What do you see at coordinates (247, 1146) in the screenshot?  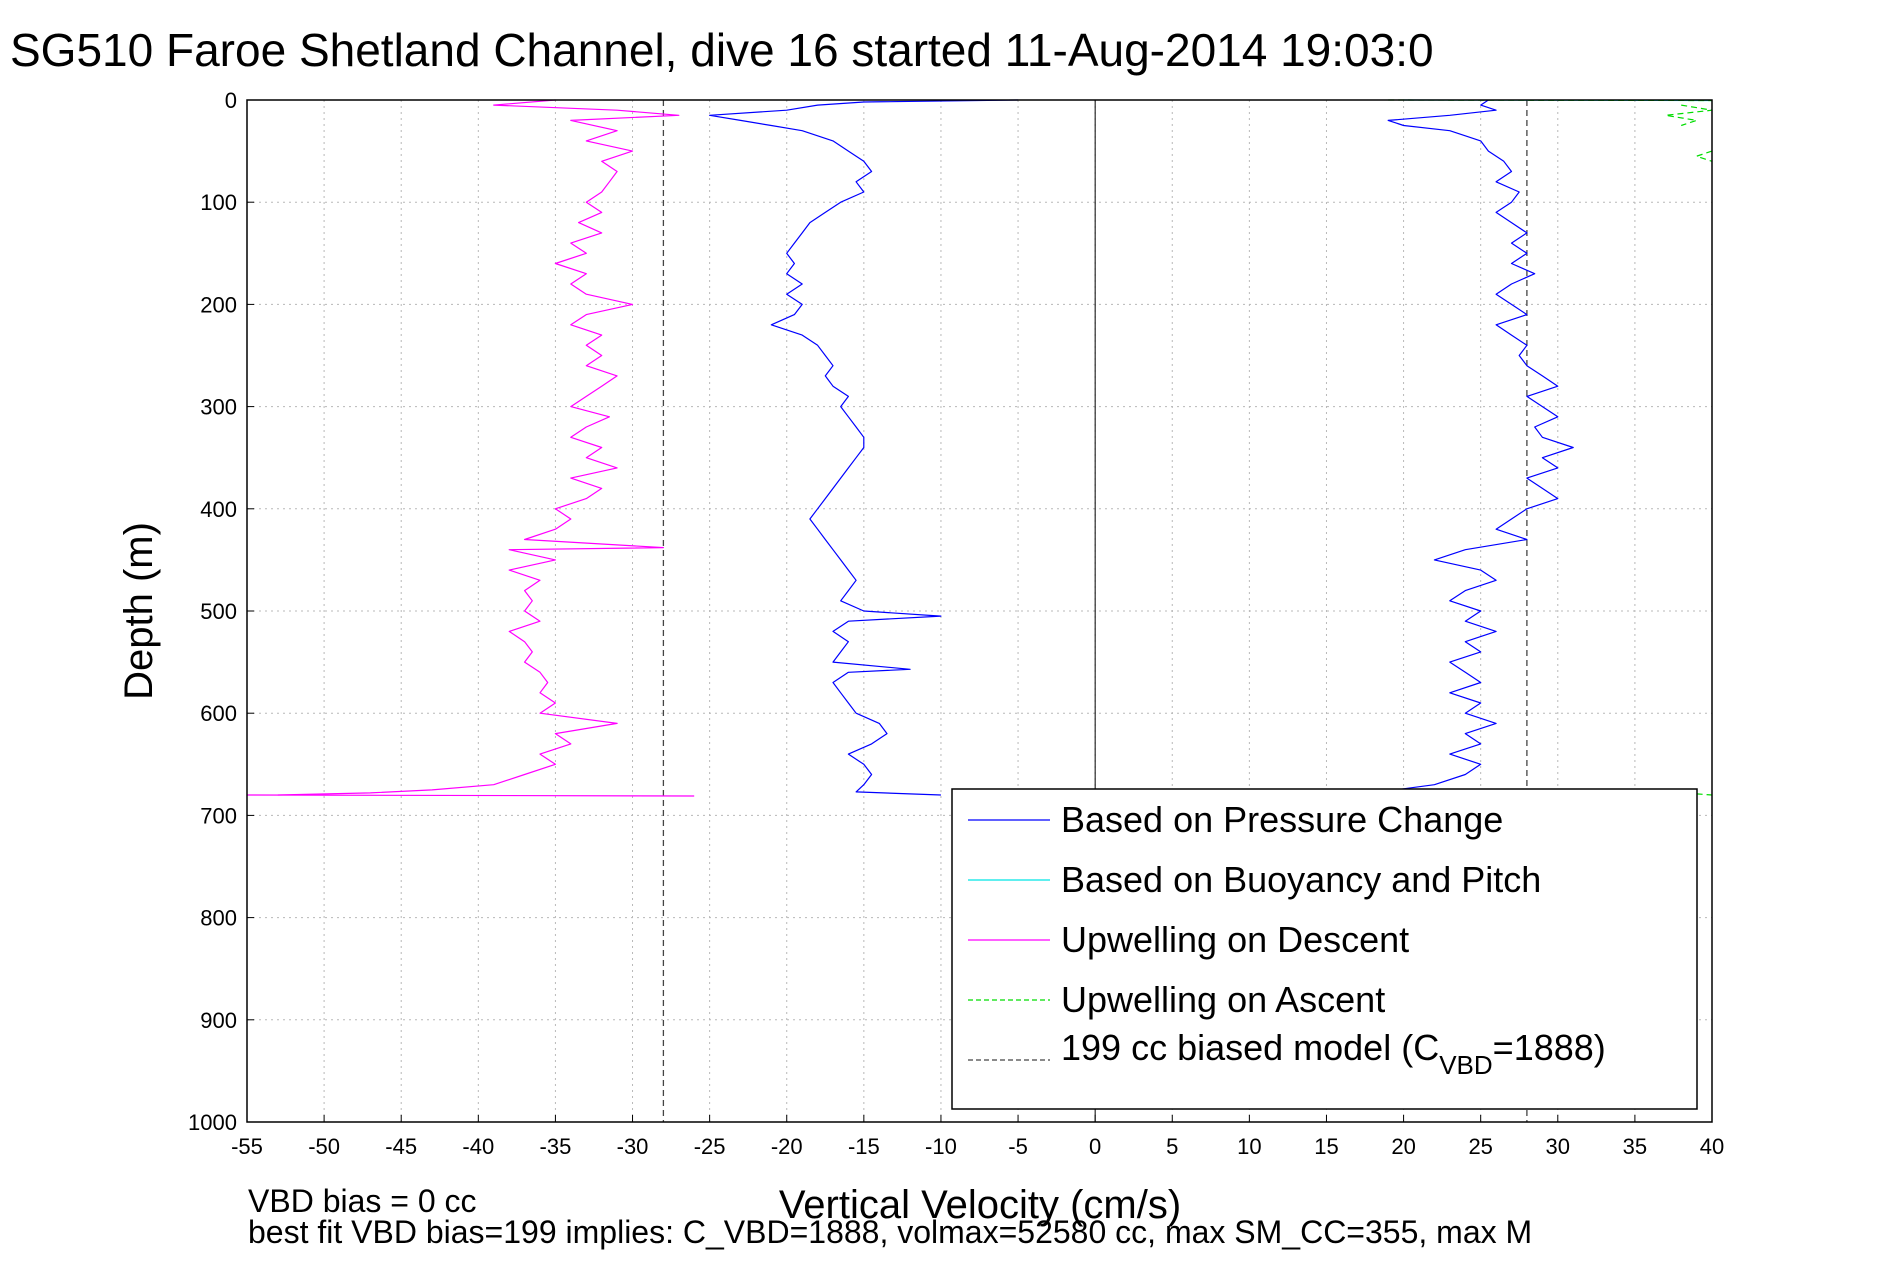 I see `x-tick-label: -55` at bounding box center [247, 1146].